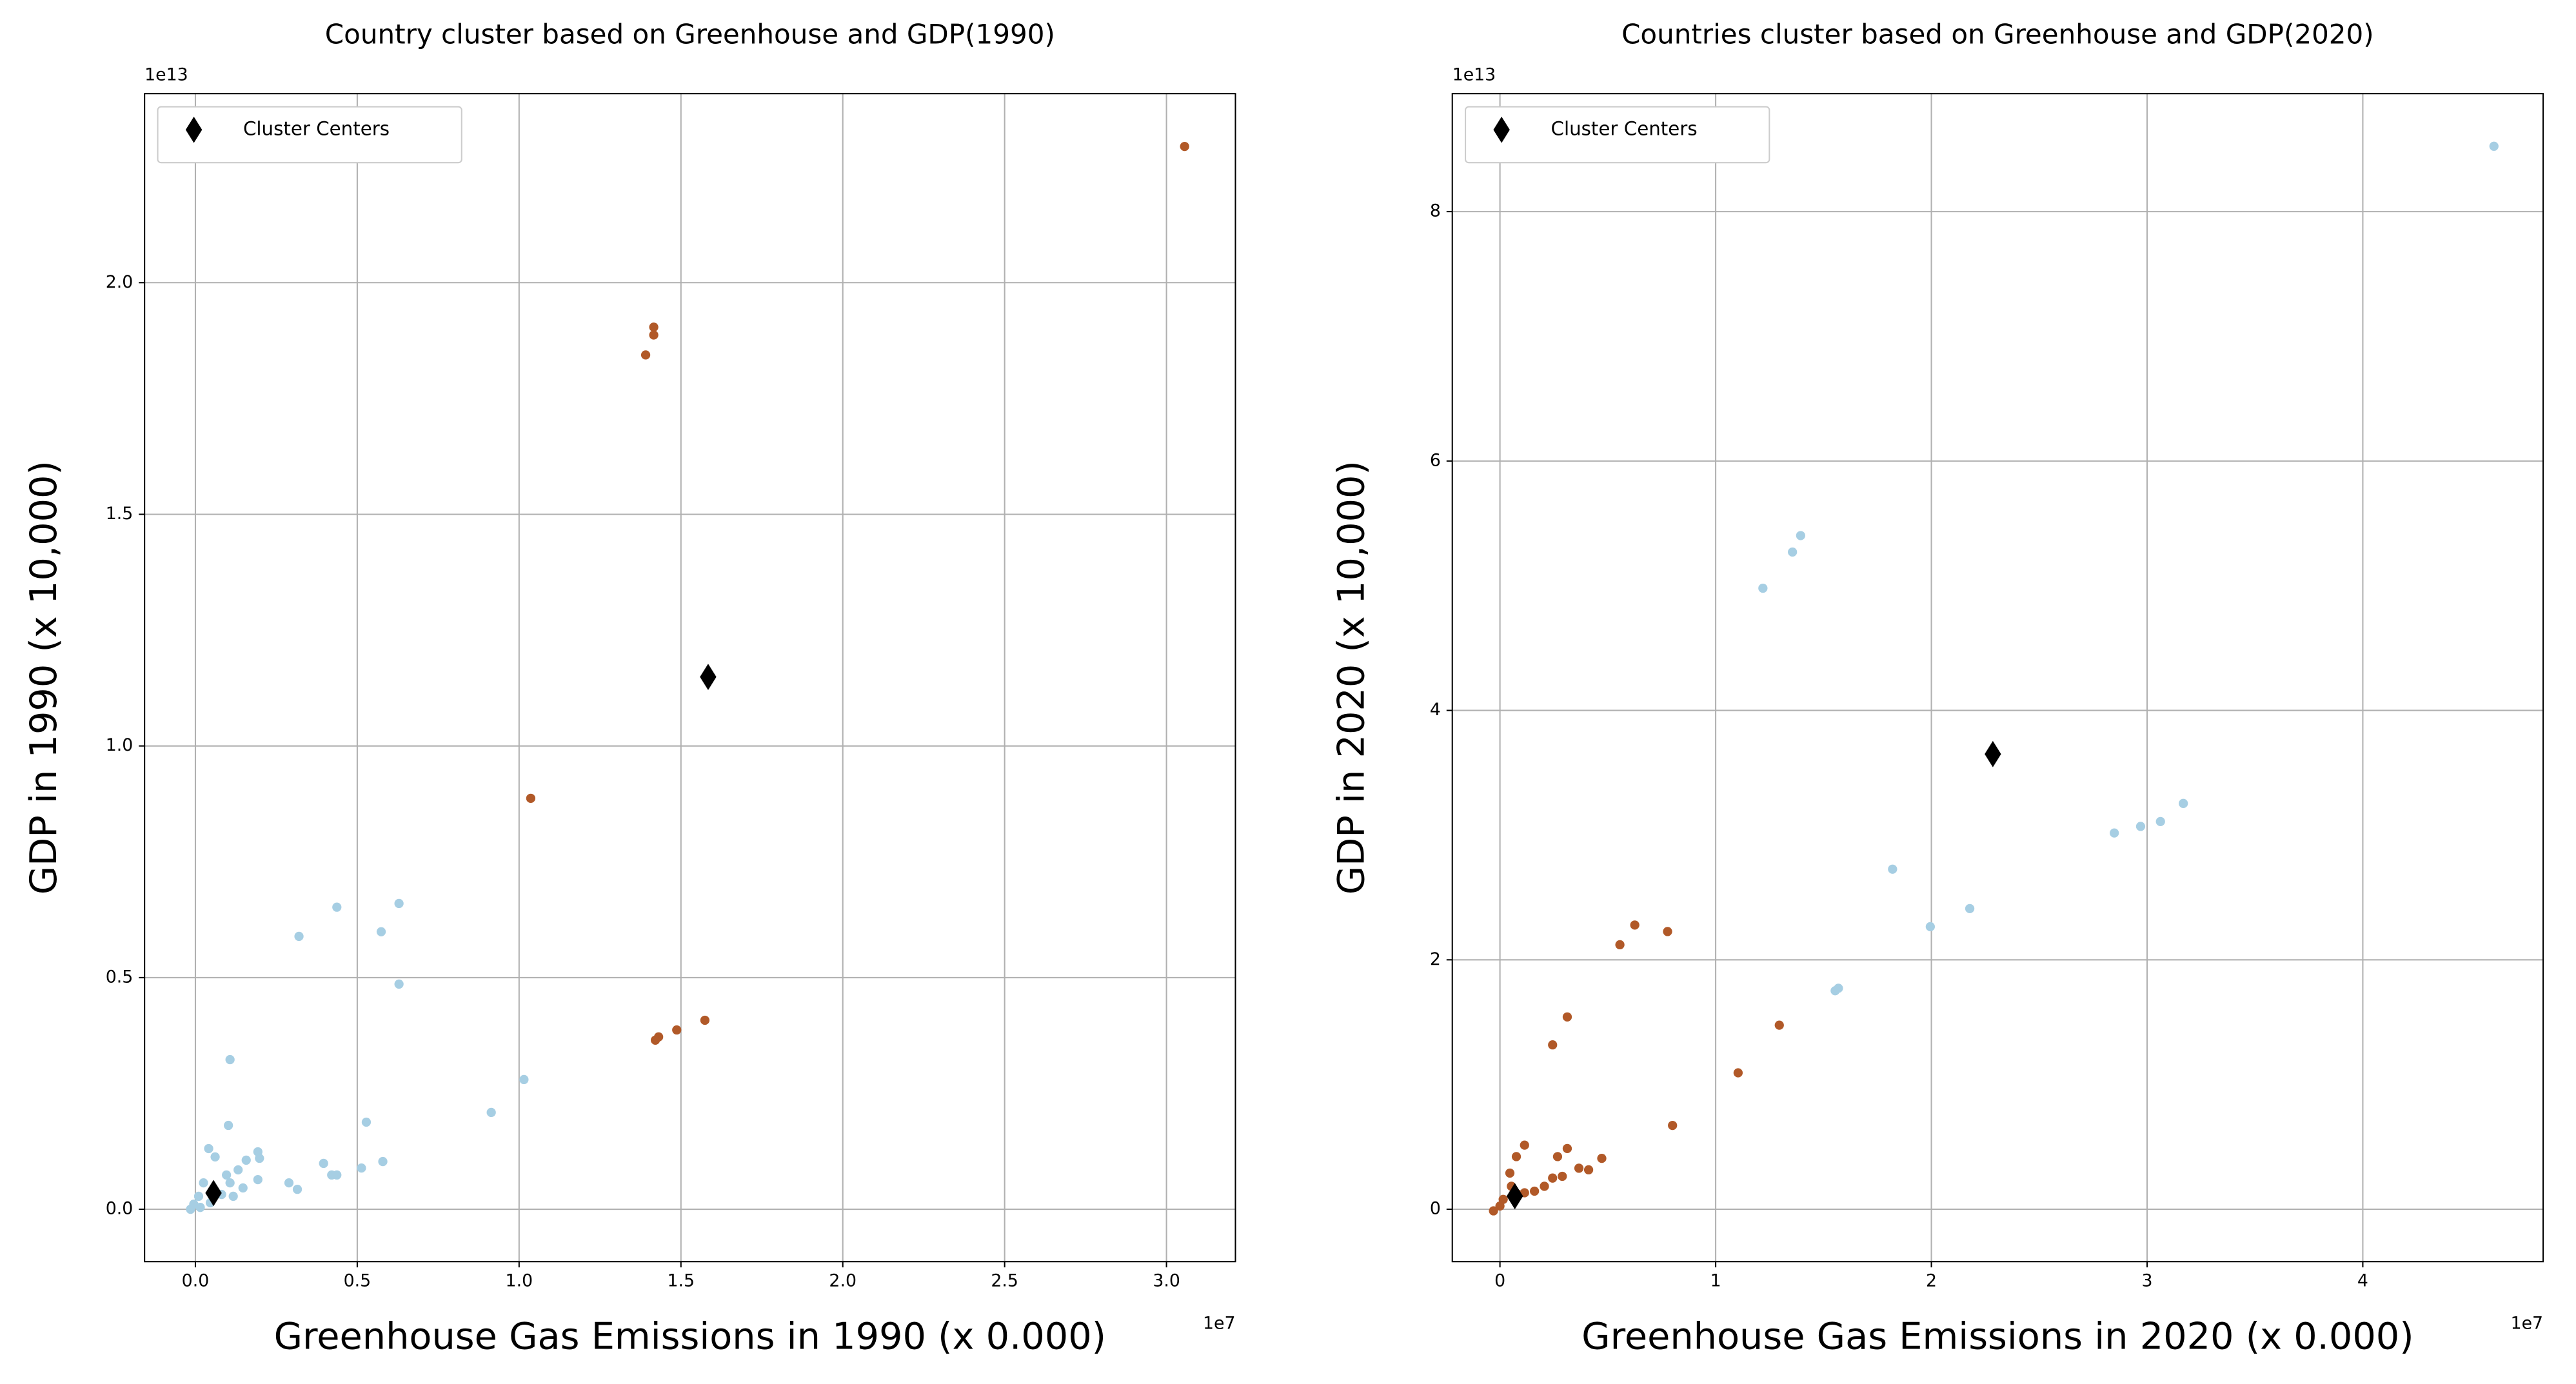 Image resolution: width=2576 pixels, height=1384 pixels. Describe the element at coordinates (1435, 460) in the screenshot. I see `y-tick-label: 6` at that location.